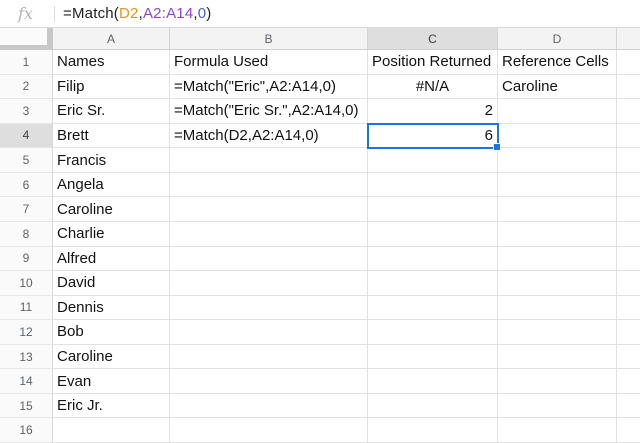  Describe the element at coordinates (111, 283) in the screenshot. I see `cell-A10: David` at that location.